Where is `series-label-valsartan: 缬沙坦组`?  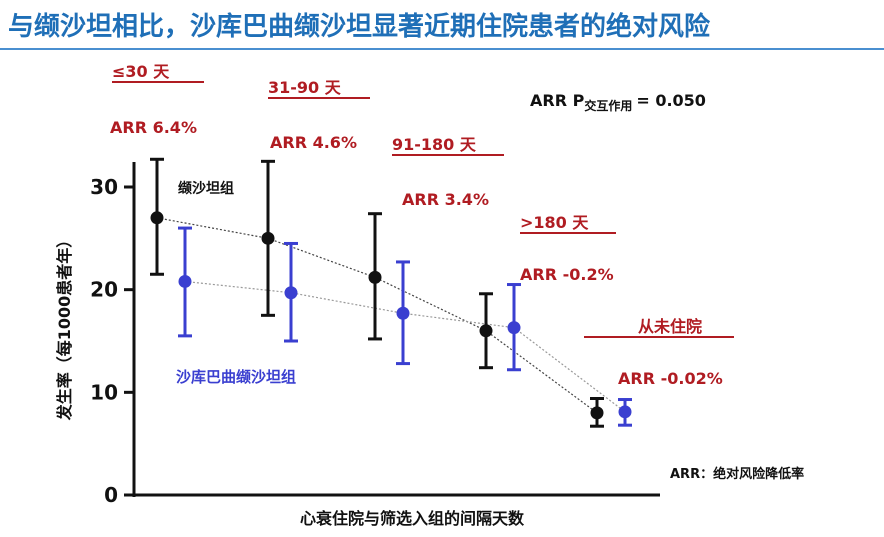
series-label-valsartan: 缬沙坦组 is located at coordinates (206, 188).